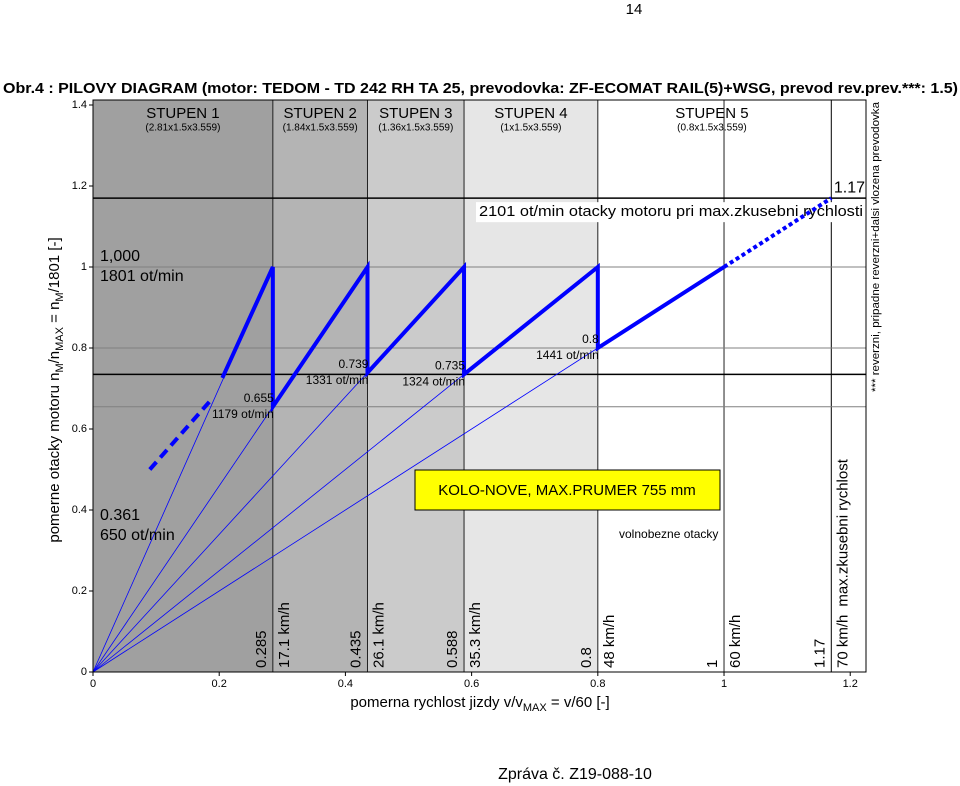 This screenshot has width=960, height=786. What do you see at coordinates (219, 684) in the screenshot?
I see `x-tick-label: 0.2` at bounding box center [219, 684].